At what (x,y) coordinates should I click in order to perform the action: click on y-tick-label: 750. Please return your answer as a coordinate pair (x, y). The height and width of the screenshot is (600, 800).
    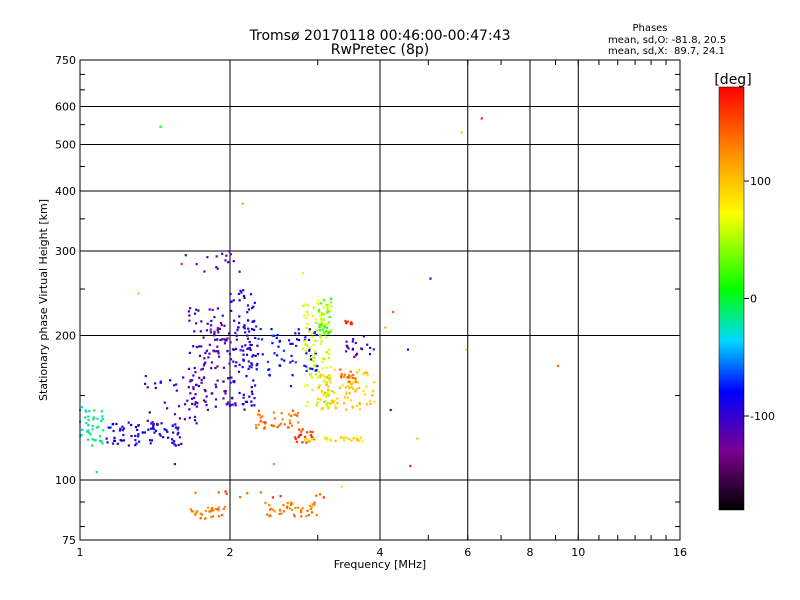
    Looking at the image, I should click on (65, 60).